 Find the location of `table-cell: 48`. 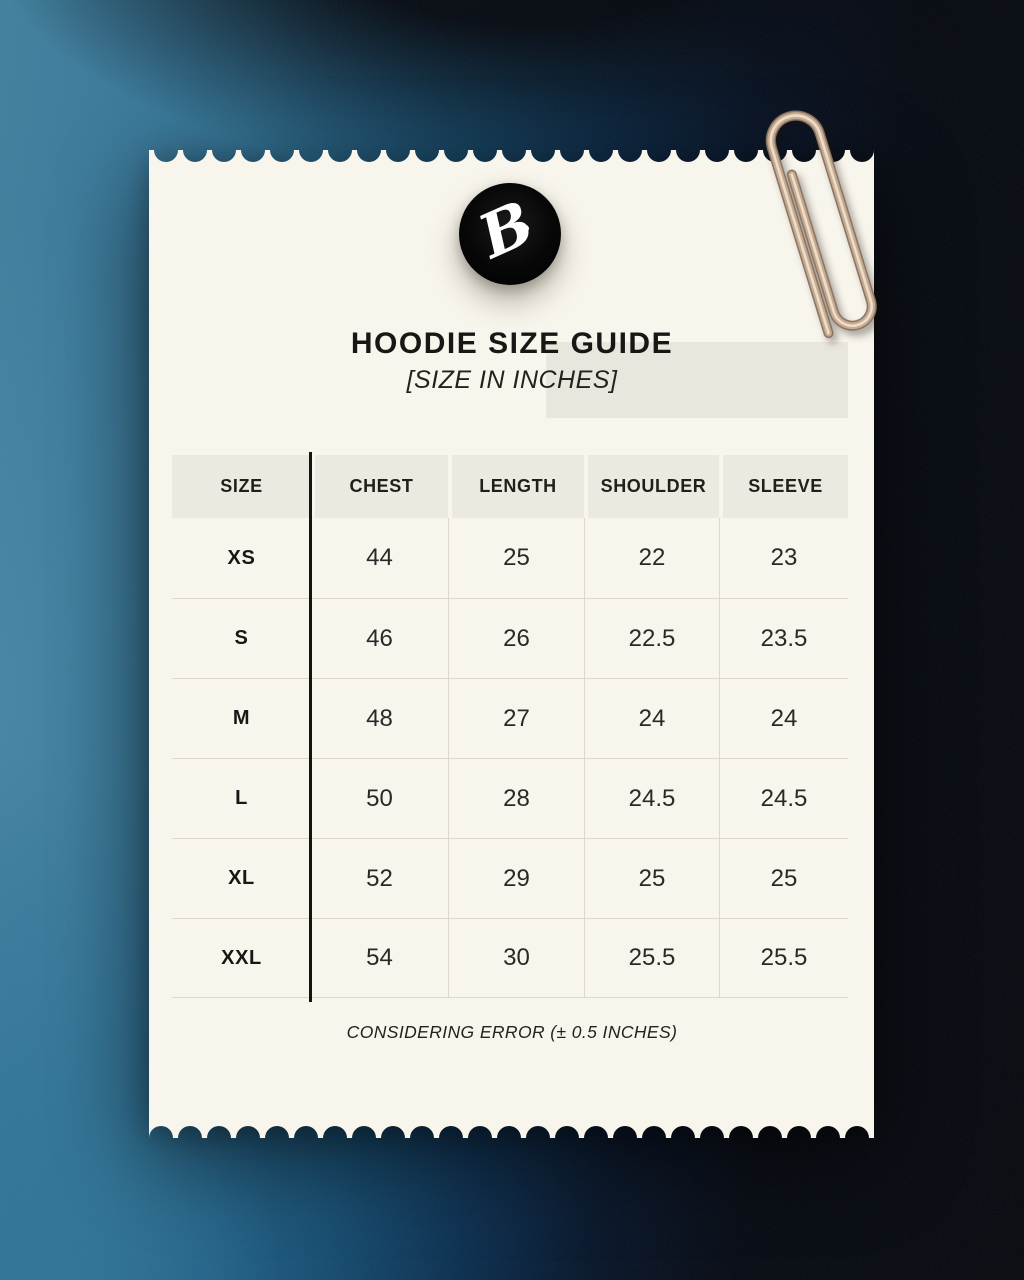

table-cell: 48 is located at coordinates (379, 718).